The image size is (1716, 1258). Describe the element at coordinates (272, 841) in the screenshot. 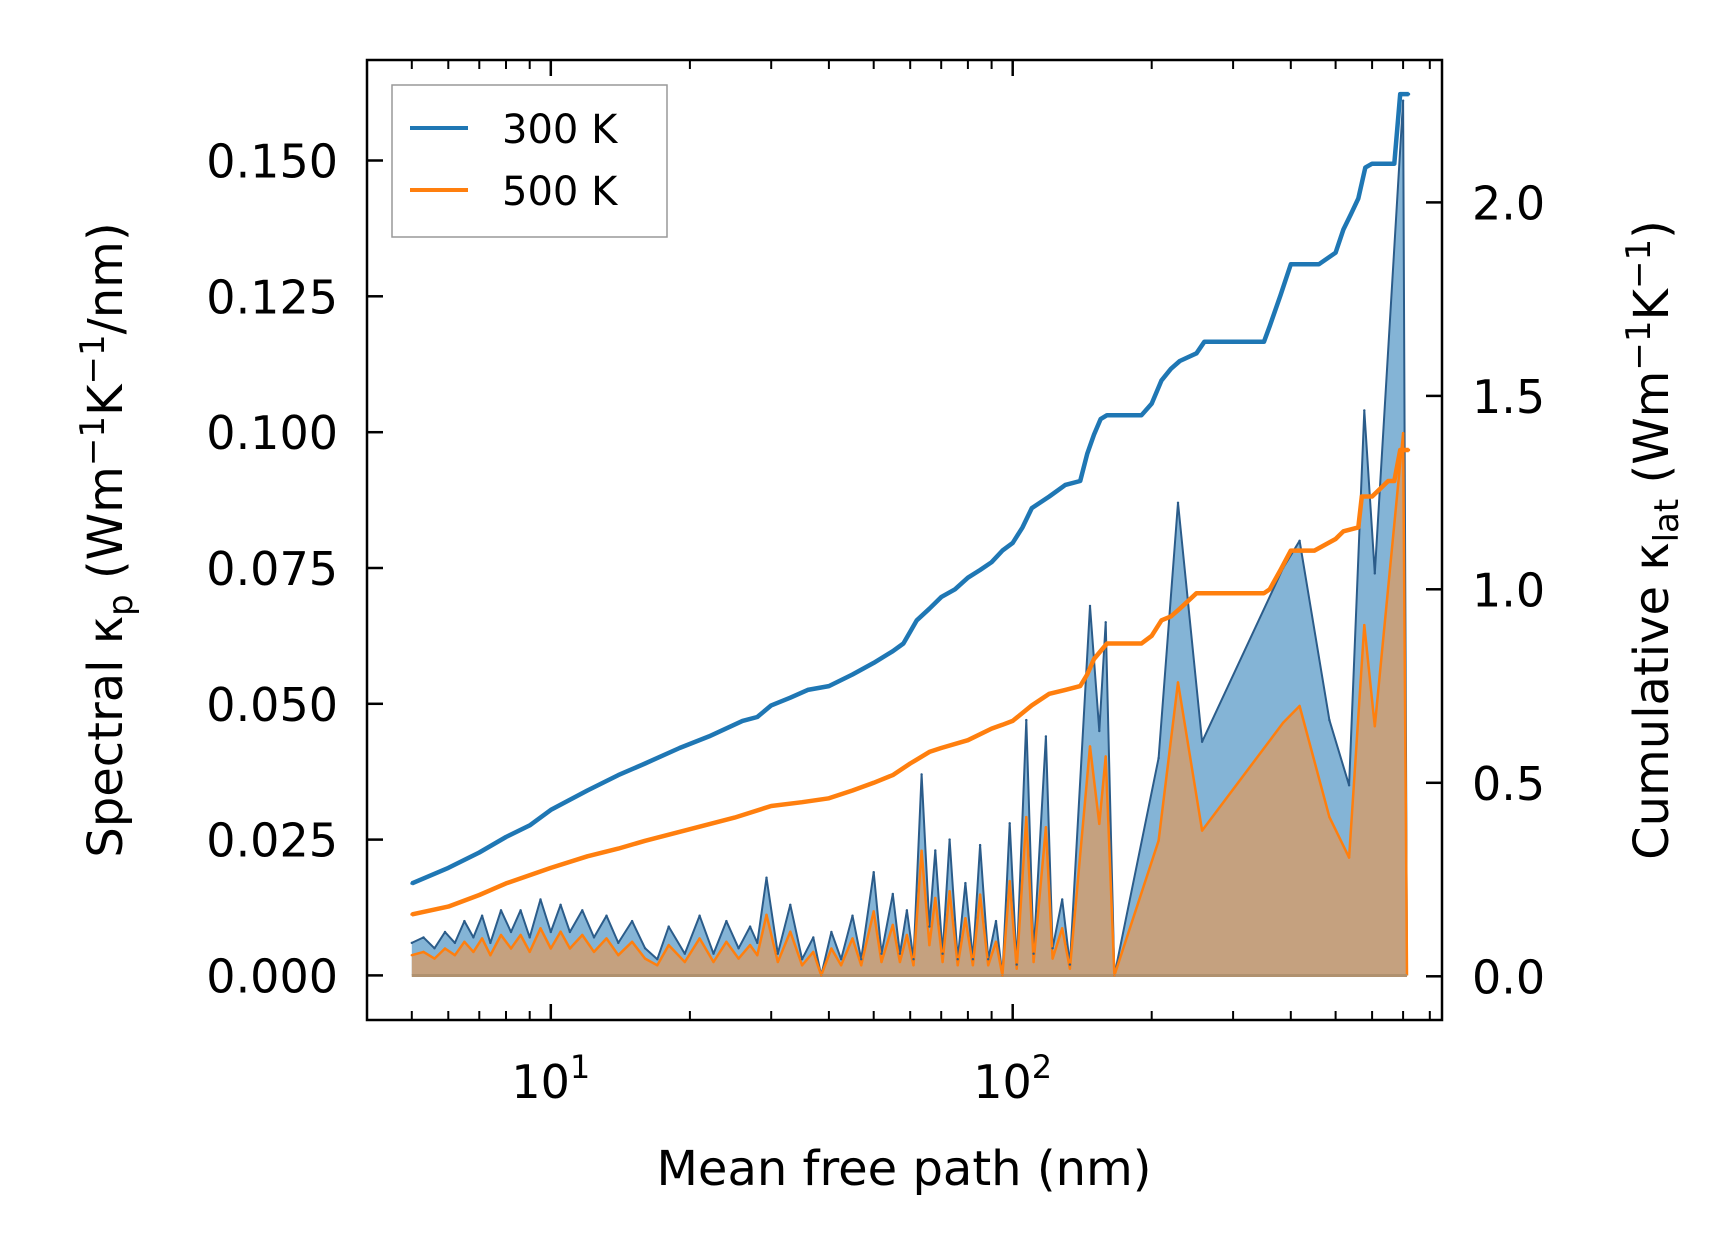

I see `y-left-tick-label: 0.025` at that location.